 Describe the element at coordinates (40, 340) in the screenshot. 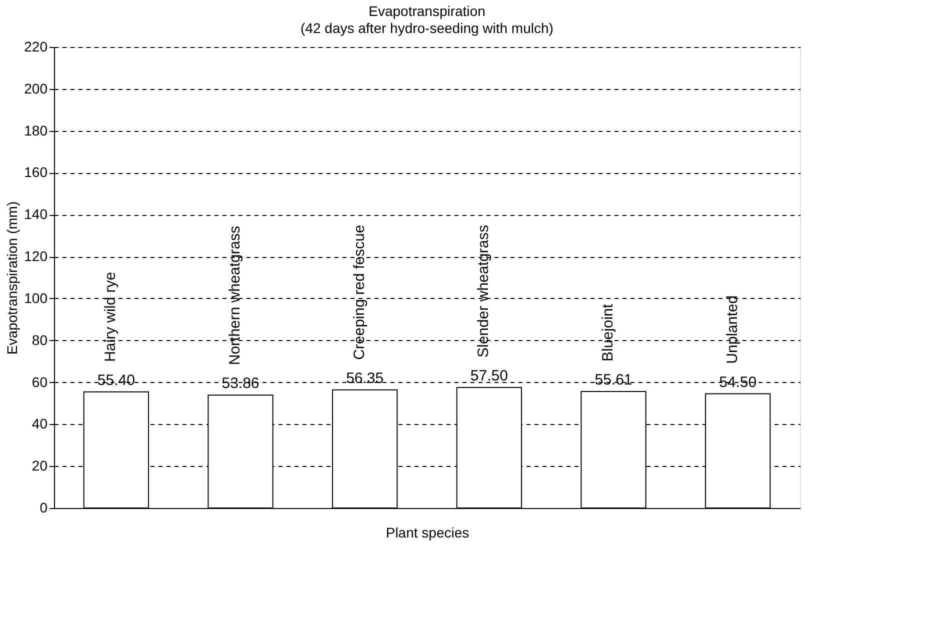

I see `y-tick-label: 80` at that location.